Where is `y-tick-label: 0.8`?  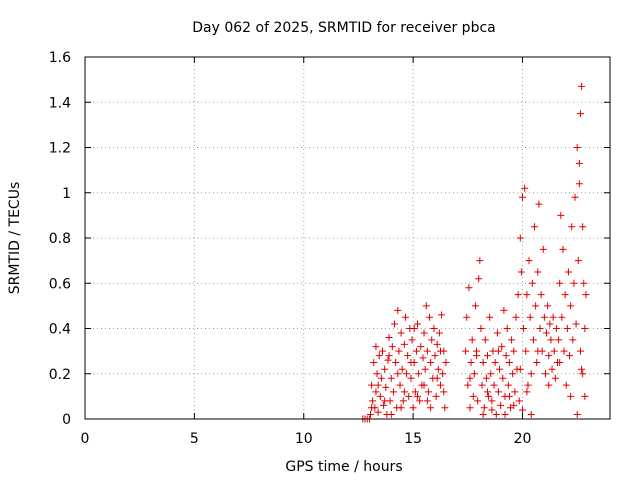 y-tick-label: 0.8 is located at coordinates (60, 239).